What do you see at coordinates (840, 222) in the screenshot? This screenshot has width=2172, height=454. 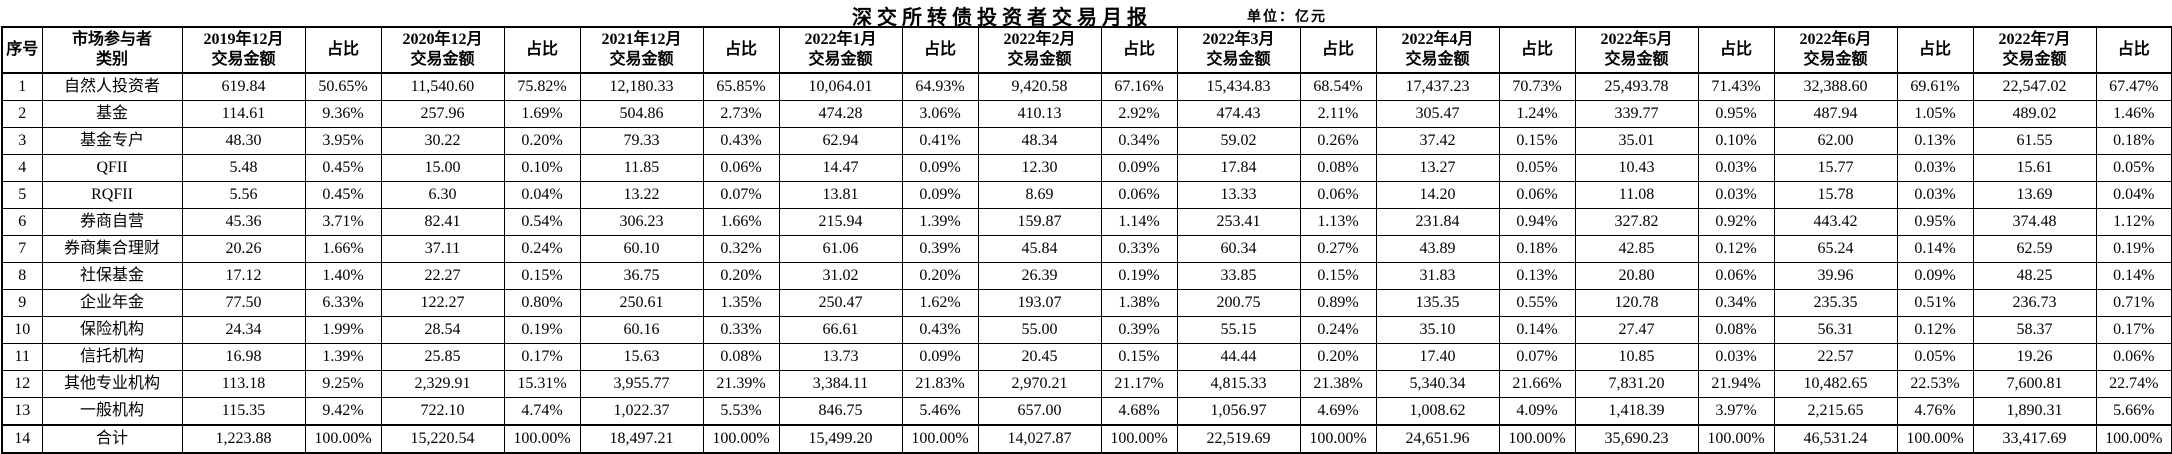 I see `amount-cell: 215.94` at bounding box center [840, 222].